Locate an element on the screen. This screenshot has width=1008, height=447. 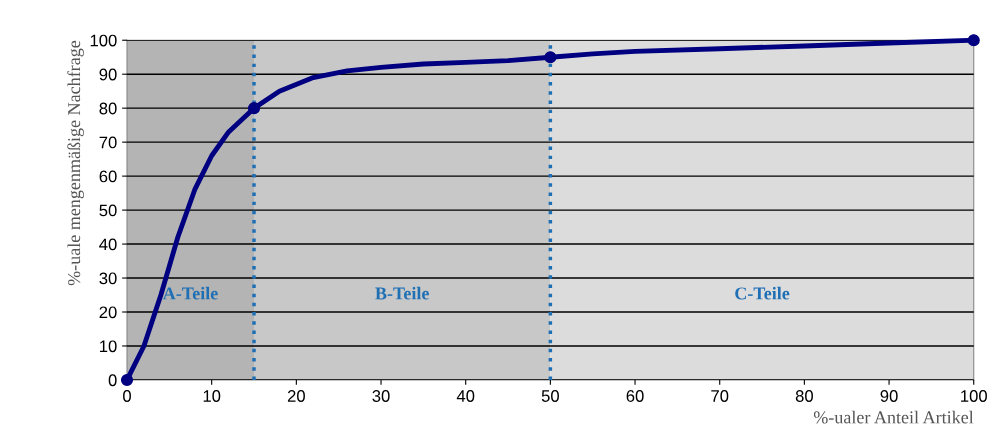
x-tick-label: 30 is located at coordinates (381, 396).